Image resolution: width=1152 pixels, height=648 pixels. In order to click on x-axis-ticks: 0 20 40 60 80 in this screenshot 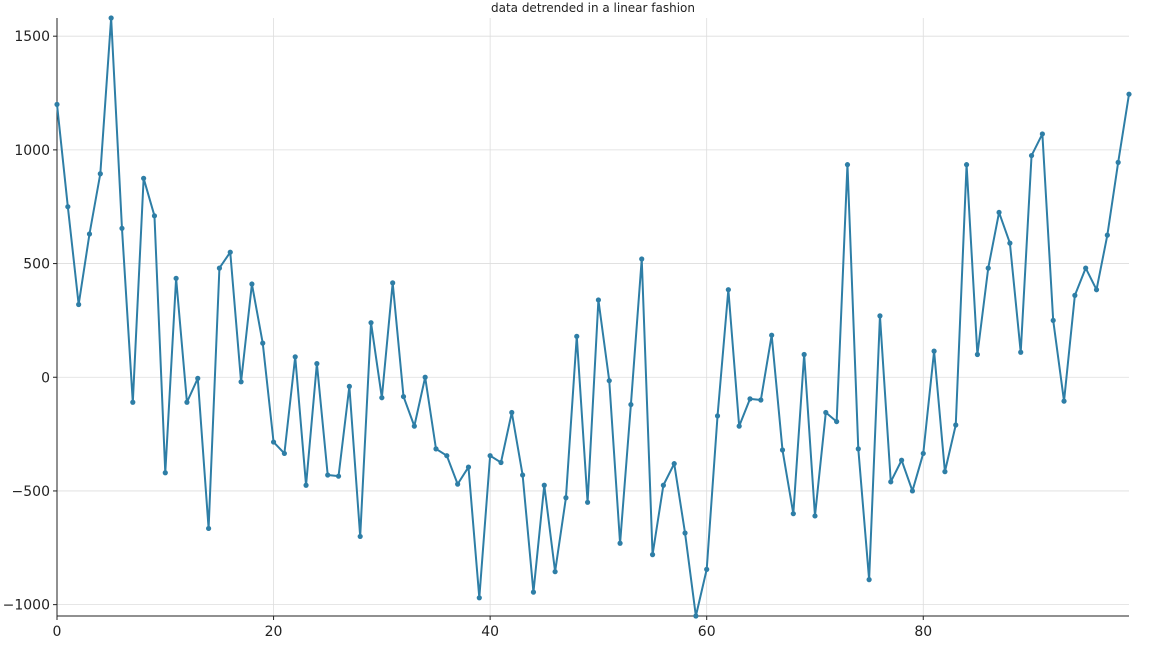, I will do `click(492, 628)`.